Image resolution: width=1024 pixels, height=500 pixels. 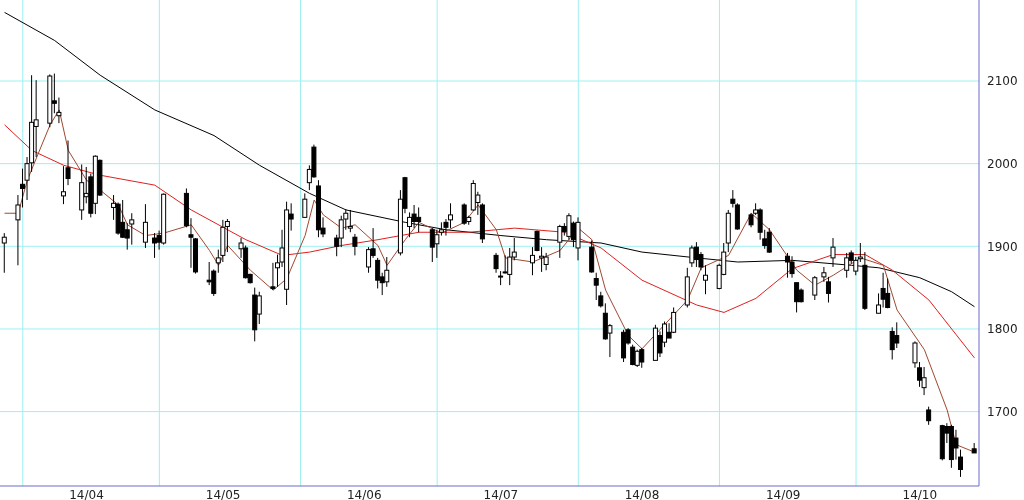 What do you see at coordinates (1002, 163) in the screenshot?
I see `y-tick-label: 2000` at bounding box center [1002, 163].